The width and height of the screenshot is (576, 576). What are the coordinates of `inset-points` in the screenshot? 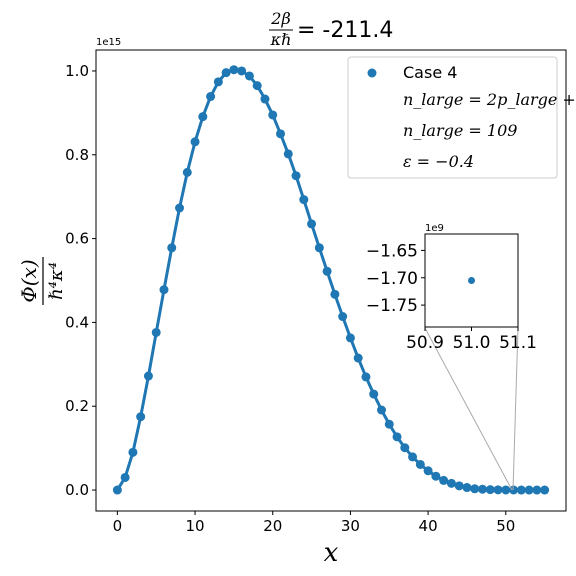 It's located at (471, 280).